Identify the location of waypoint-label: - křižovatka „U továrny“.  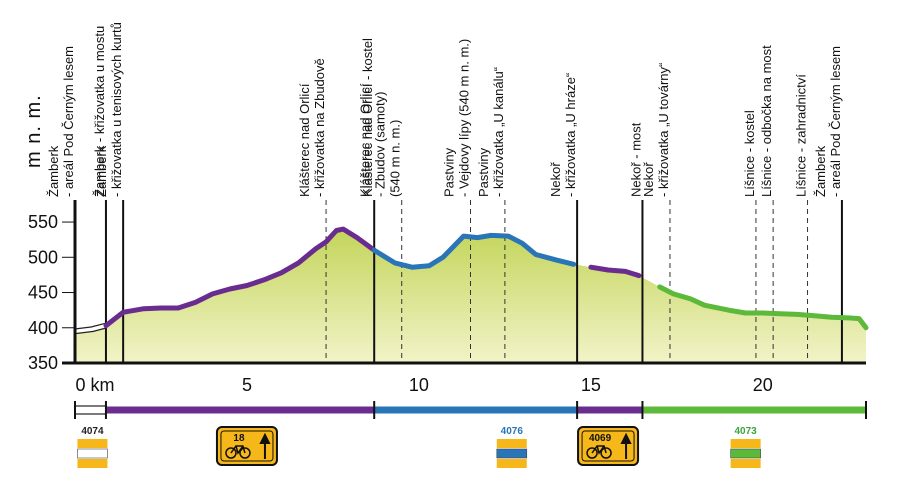
(663, 130).